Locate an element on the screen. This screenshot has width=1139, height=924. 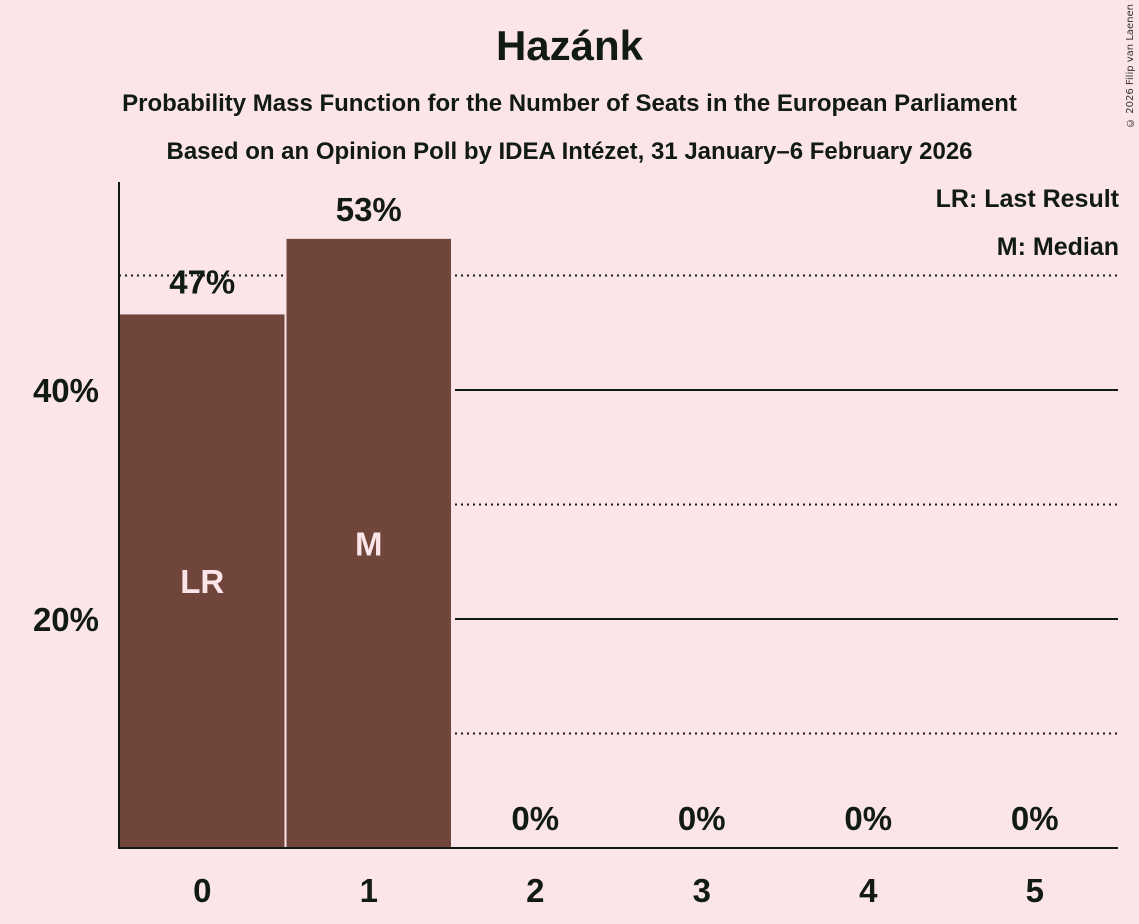
x-tick-2: 2 is located at coordinates (535, 890).